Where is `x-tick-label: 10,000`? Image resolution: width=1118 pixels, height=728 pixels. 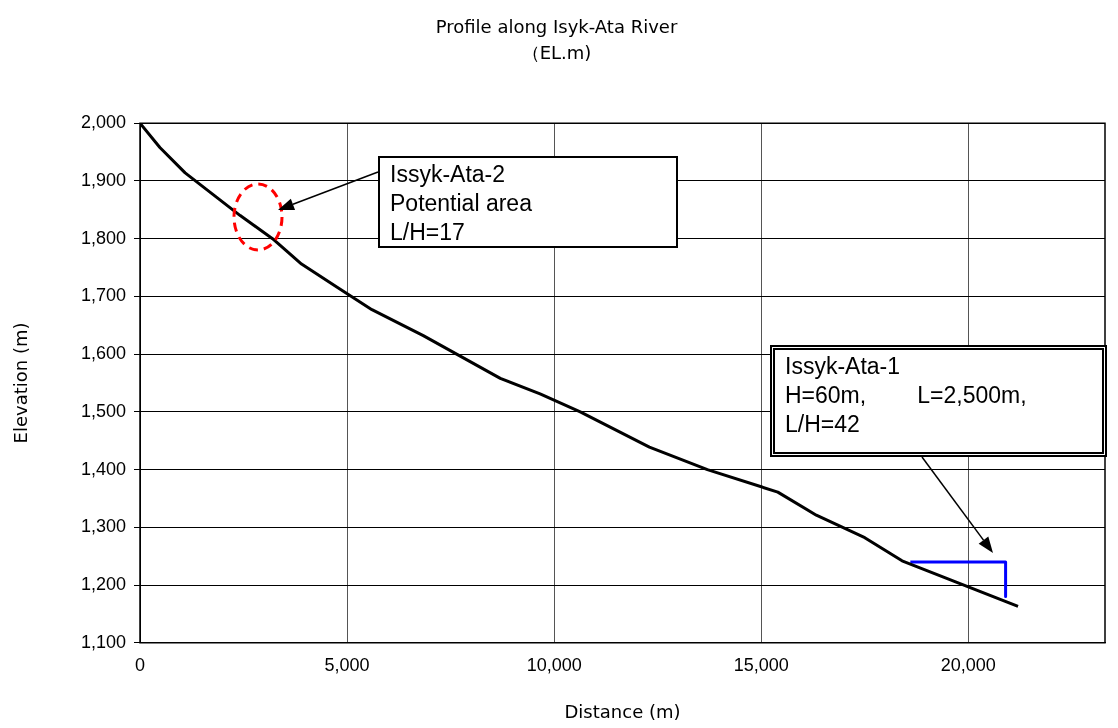
x-tick-label: 10,000 is located at coordinates (554, 664).